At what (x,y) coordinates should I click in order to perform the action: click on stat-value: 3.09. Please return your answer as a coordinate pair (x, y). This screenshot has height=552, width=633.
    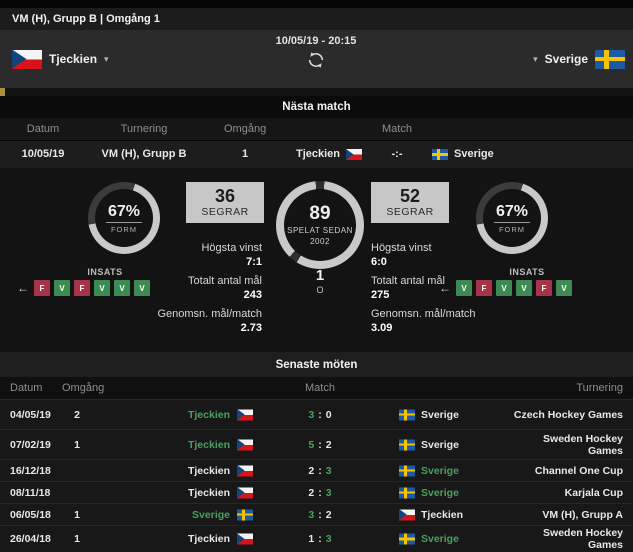
    Looking at the image, I should click on (382, 328).